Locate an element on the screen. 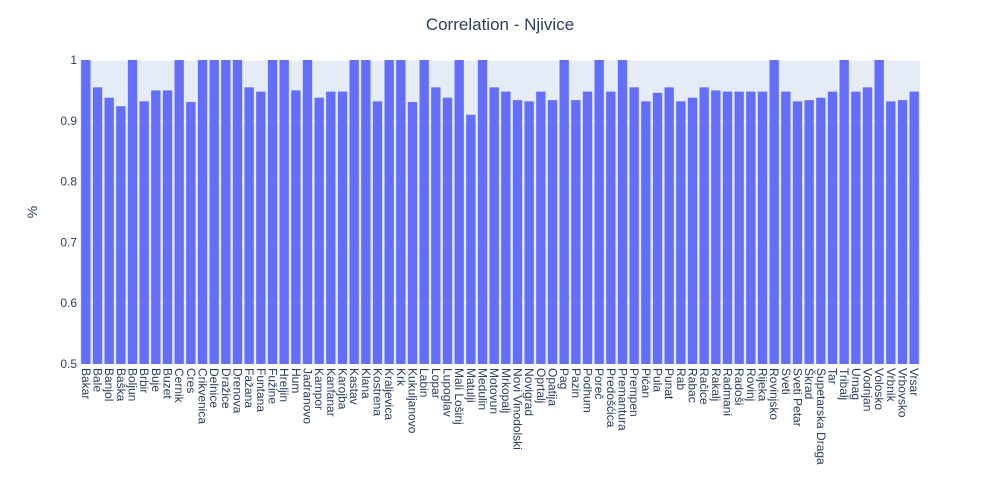 Image resolution: width=1000 pixels, height=500 pixels. x-tick-label: Kampor is located at coordinates (319, 389).